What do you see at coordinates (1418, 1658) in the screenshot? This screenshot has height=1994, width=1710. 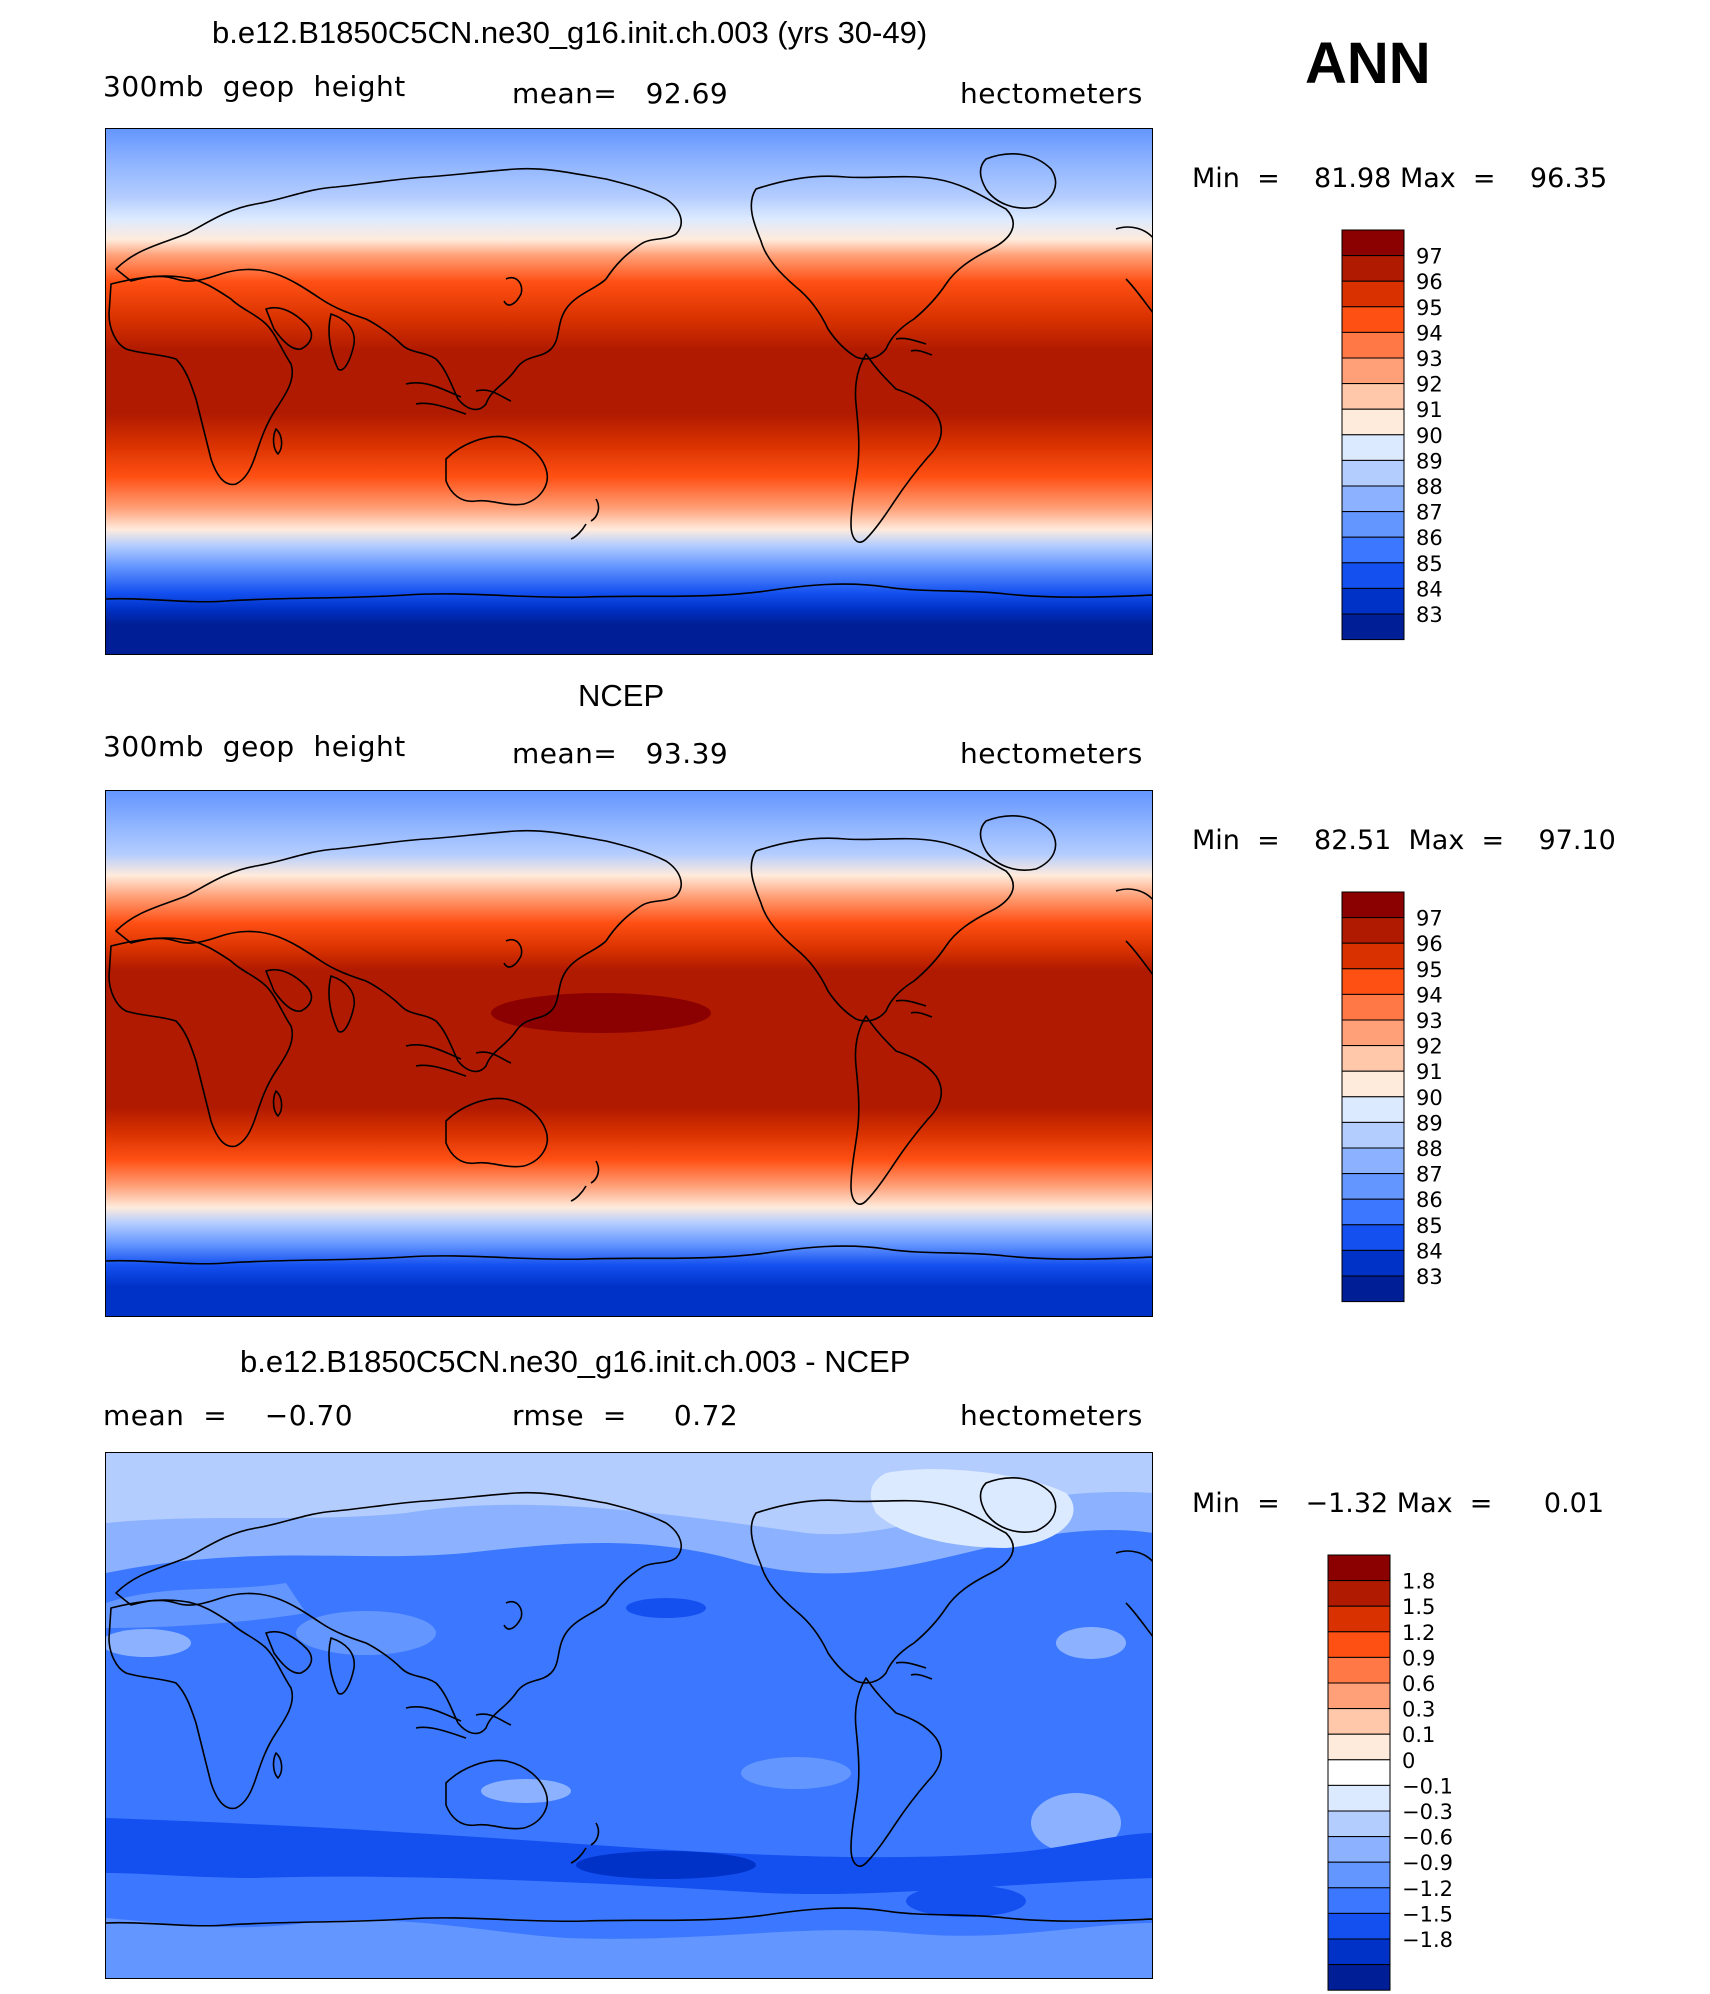 I see `colorbar-tick-label: 0.9` at bounding box center [1418, 1658].